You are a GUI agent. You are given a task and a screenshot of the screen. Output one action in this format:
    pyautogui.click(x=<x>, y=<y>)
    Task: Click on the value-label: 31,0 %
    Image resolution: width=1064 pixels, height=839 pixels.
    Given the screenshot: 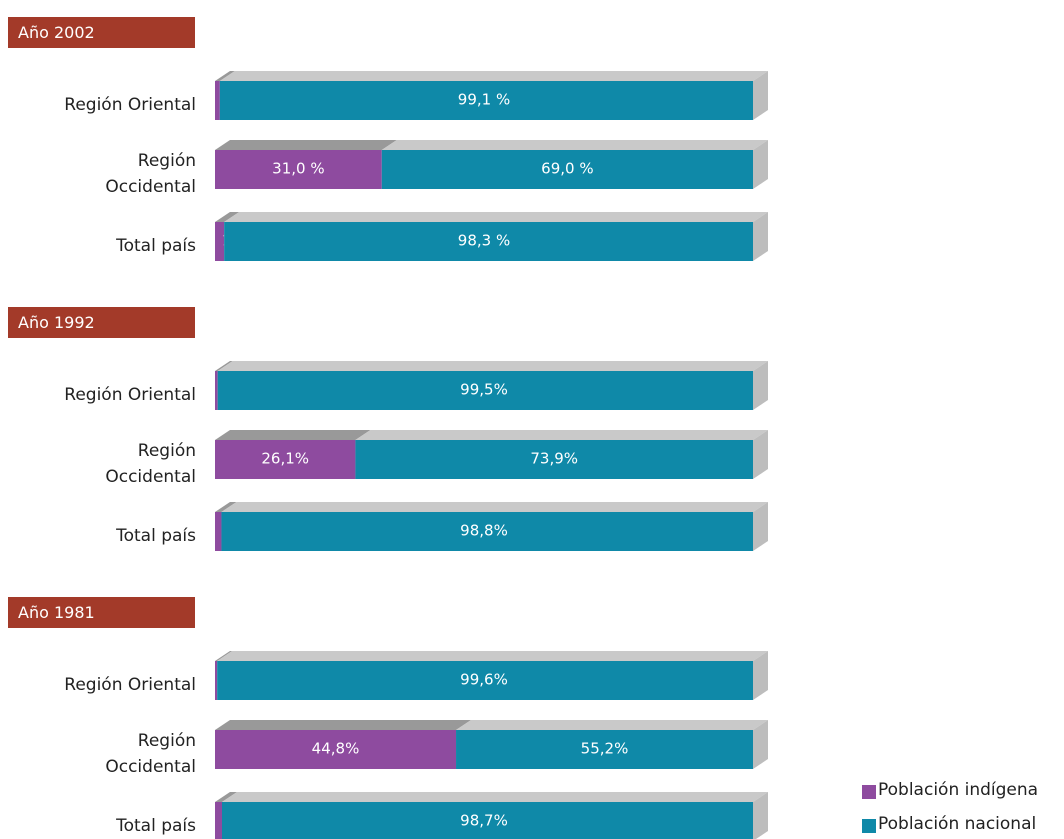 What is the action you would take?
    pyautogui.click(x=298, y=169)
    